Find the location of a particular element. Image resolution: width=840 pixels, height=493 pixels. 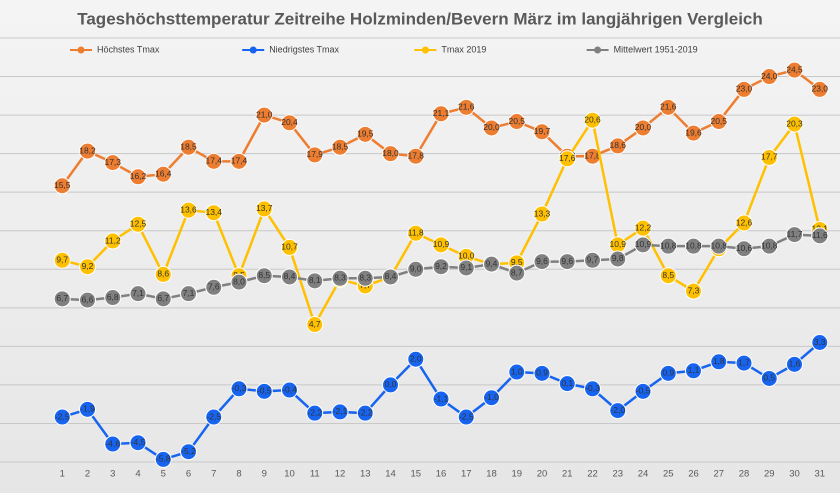

data-label: 7,3 is located at coordinates (694, 290).